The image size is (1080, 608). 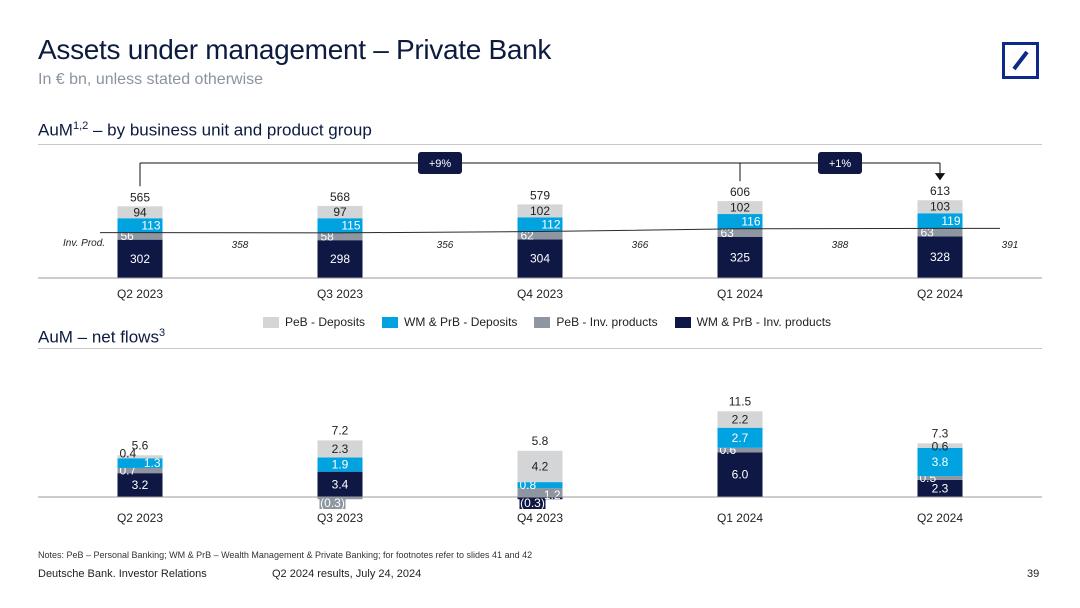 I want to click on x-tick-label: Q2 2023, so click(x=140, y=518).